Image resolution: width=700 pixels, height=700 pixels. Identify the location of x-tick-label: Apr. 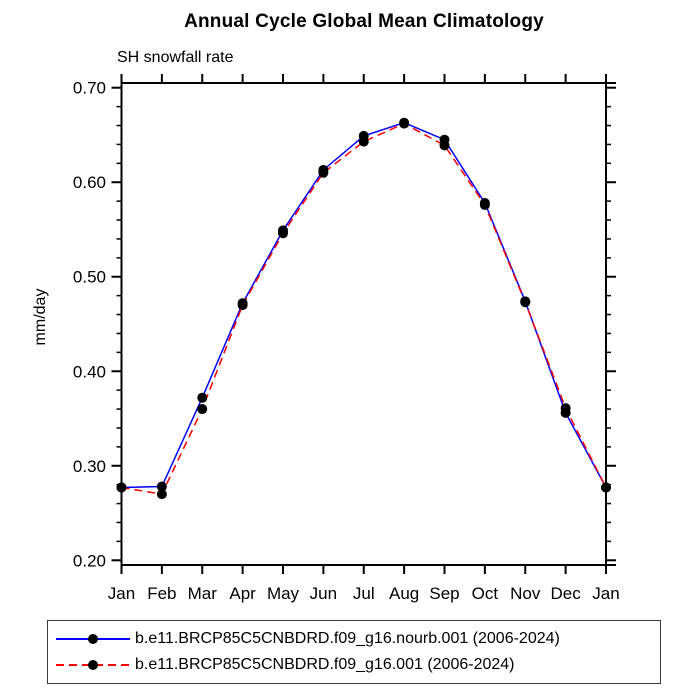
(242, 593).